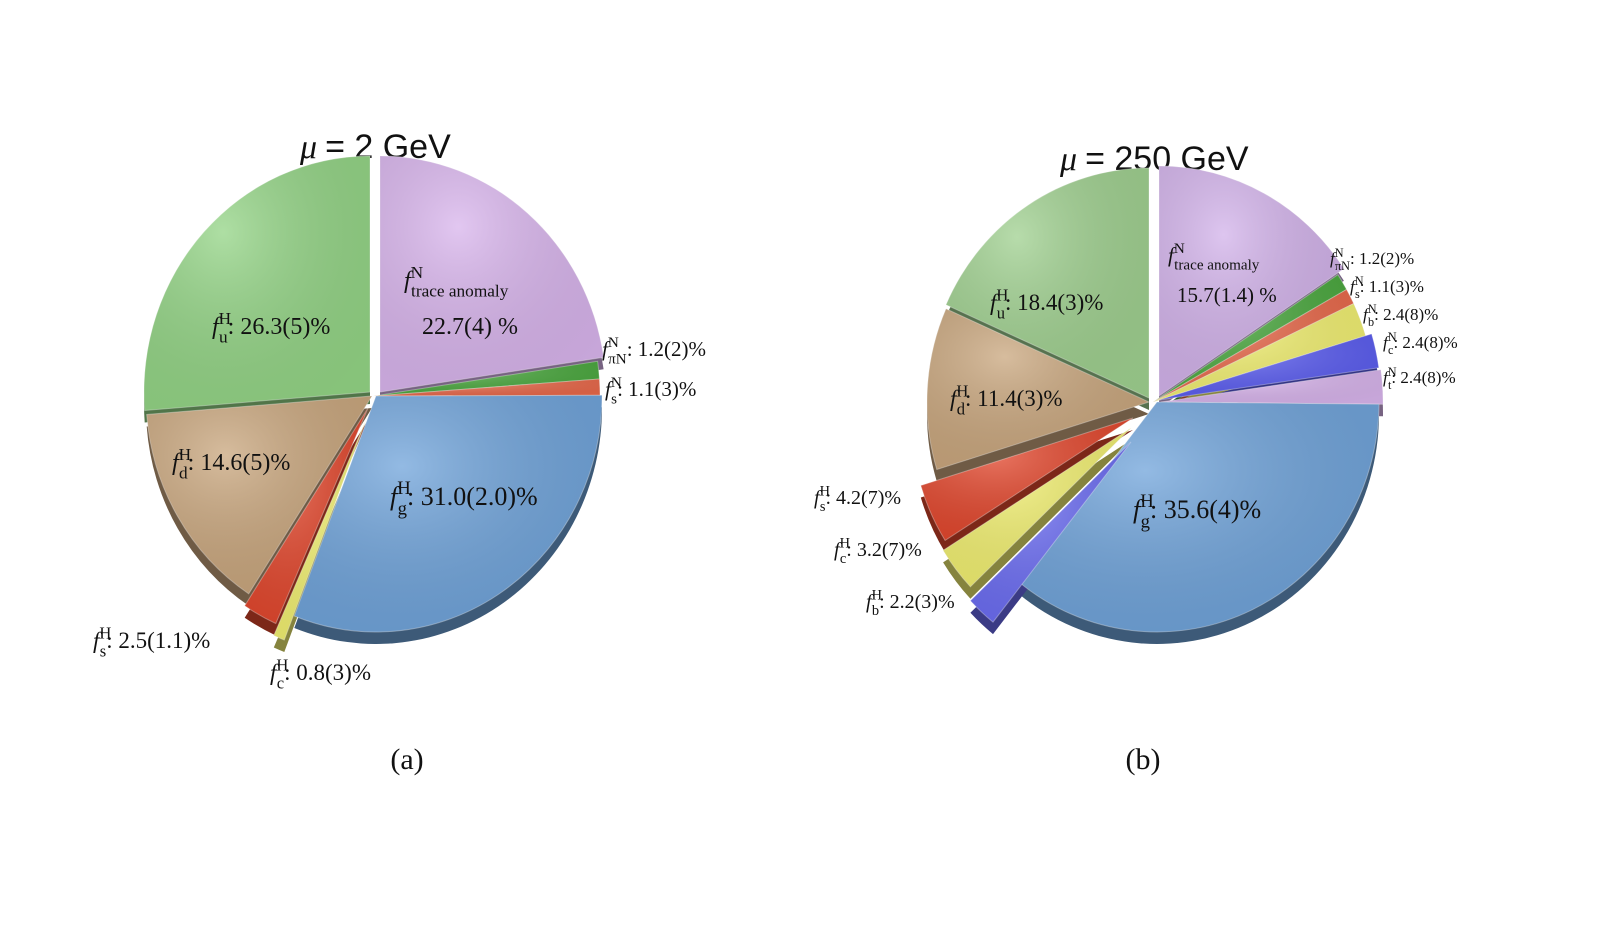 Image resolution: width=1600 pixels, height=926 pixels. What do you see at coordinates (271, 328) in the screenshot?
I see `slice-label-u: fH u: 26.3(5)%` at bounding box center [271, 328].